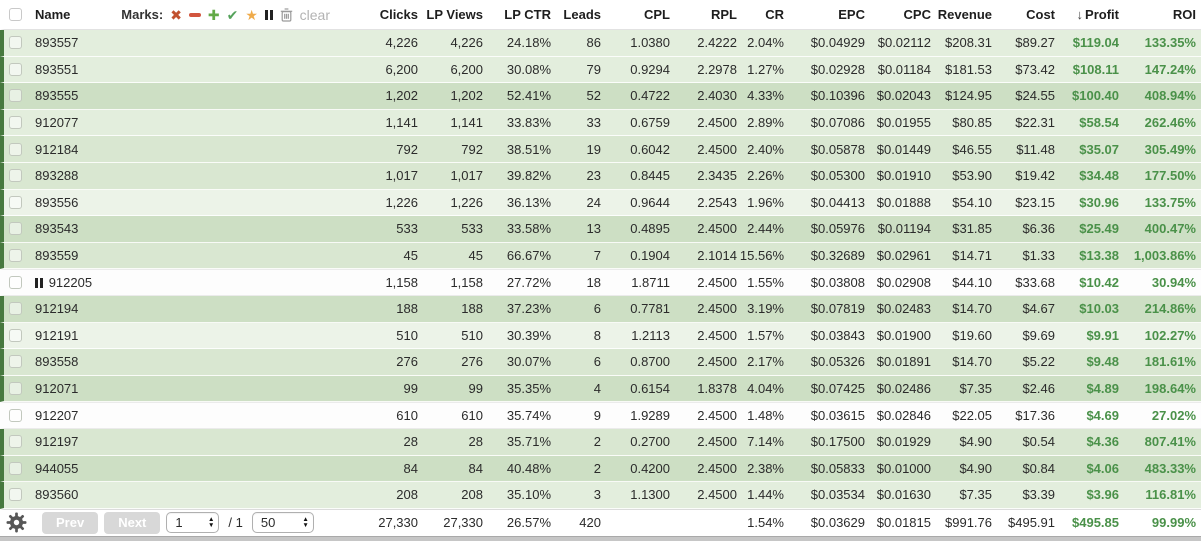 Image resolution: width=1201 pixels, height=541 pixels. What do you see at coordinates (57, 69) in the screenshot?
I see `row-name: 893551` at bounding box center [57, 69].